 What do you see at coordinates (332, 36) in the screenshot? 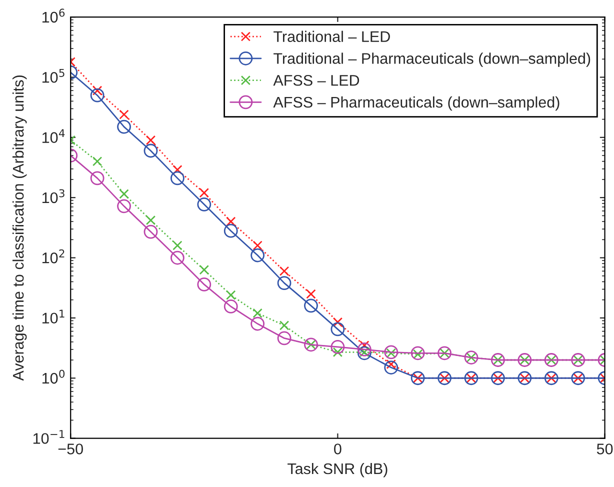
I see `legend-label: Traditional – LED` at bounding box center [332, 36].